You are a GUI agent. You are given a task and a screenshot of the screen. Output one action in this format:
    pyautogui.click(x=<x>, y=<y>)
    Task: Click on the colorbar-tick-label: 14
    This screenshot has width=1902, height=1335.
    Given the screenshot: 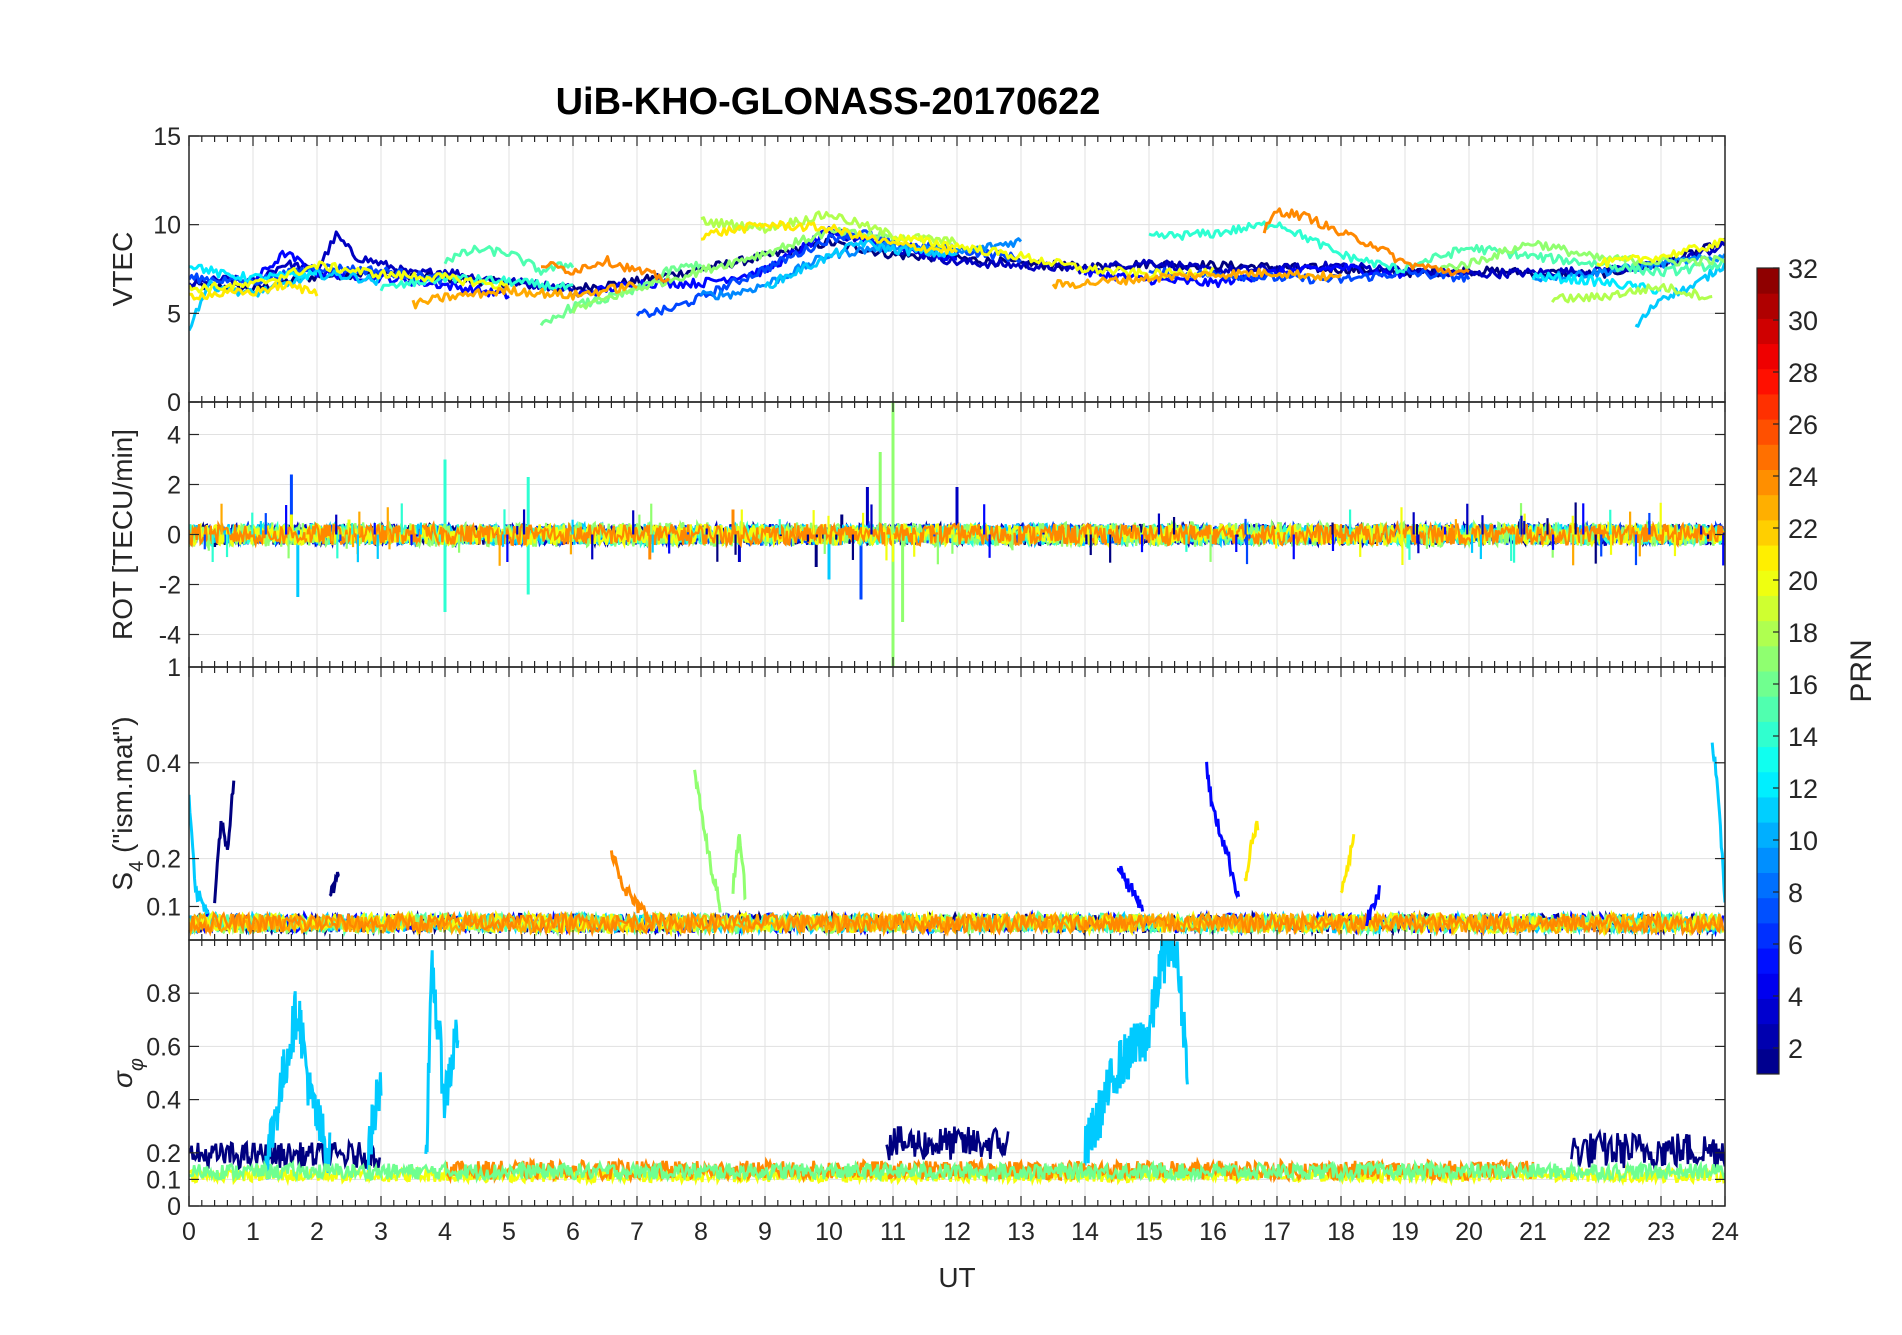 What is the action you would take?
    pyautogui.click(x=1803, y=737)
    